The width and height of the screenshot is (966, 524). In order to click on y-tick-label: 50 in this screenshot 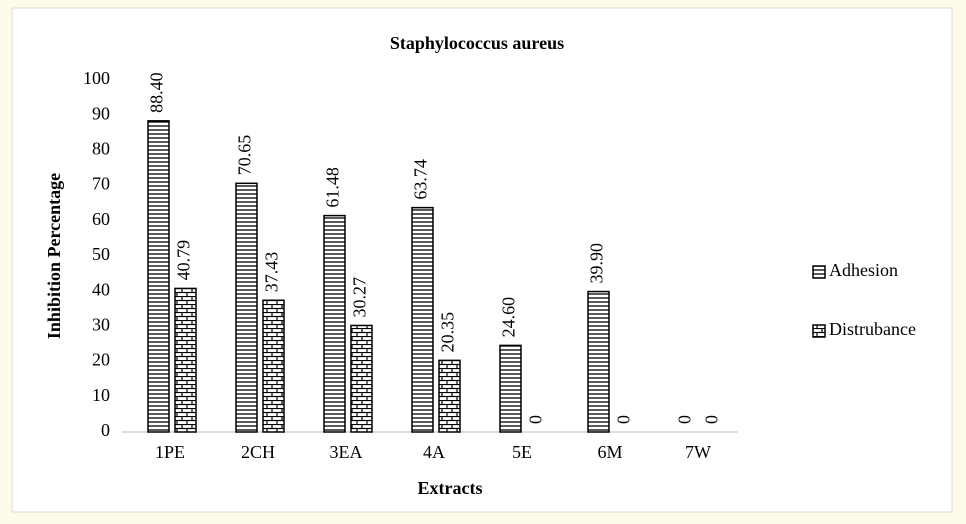, I will do `click(101, 254)`.